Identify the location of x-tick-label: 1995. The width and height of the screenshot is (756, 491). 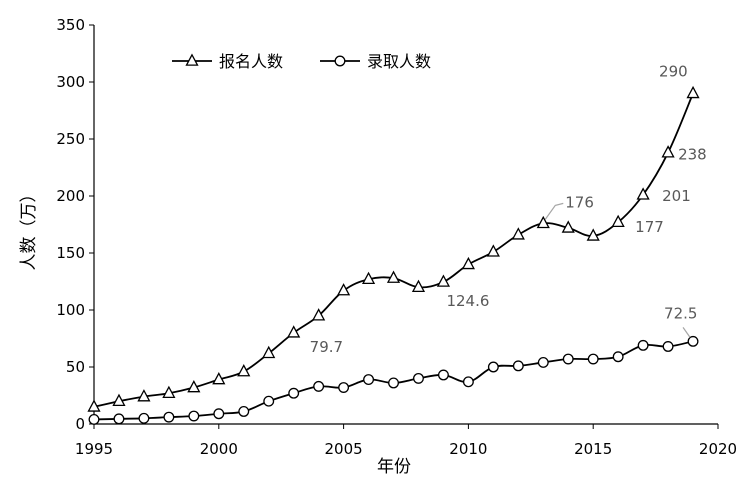
(94, 449).